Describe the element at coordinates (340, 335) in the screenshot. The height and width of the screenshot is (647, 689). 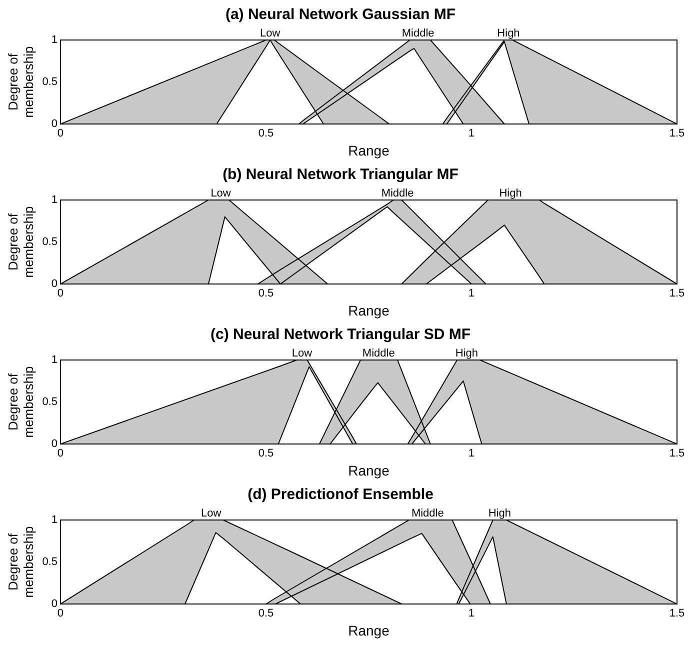
I see `chart-title: (c) Neural Network Triangular SD MF` at that location.